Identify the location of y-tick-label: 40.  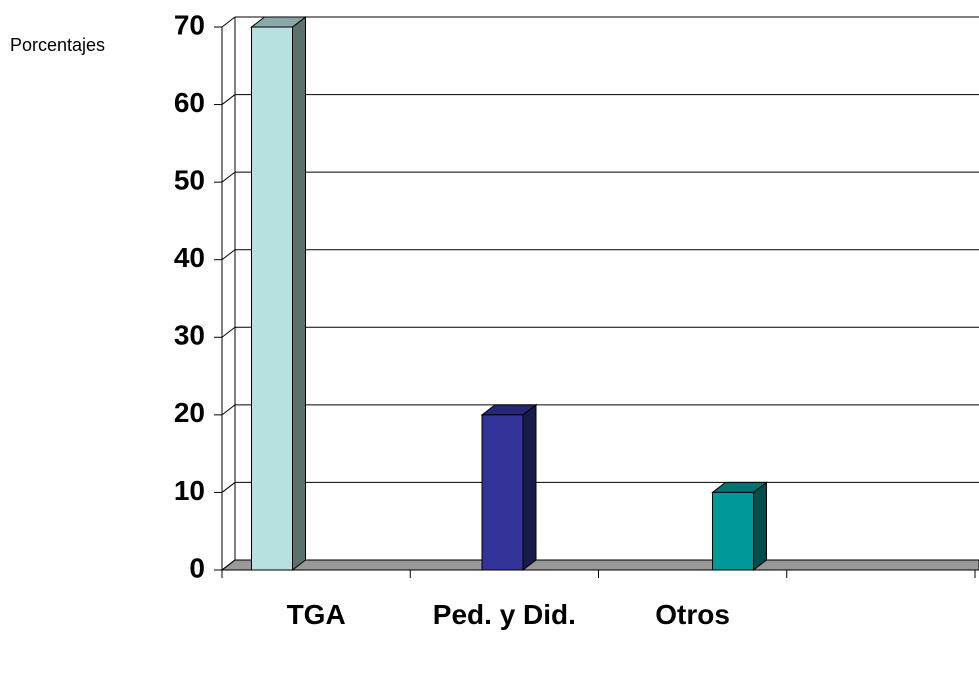
(189, 257).